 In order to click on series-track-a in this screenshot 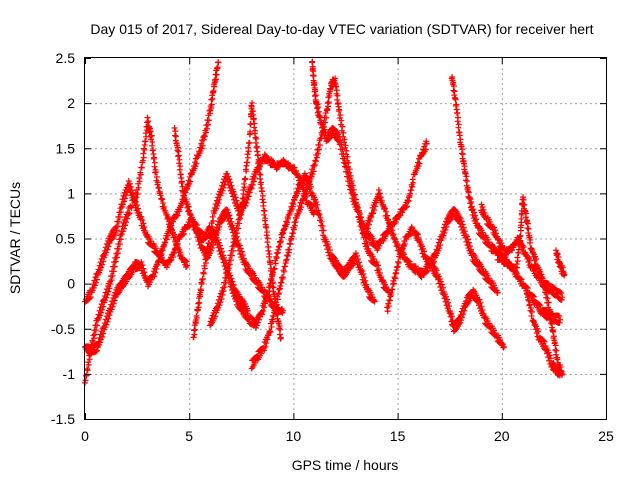, I will do `click(136, 250)`.